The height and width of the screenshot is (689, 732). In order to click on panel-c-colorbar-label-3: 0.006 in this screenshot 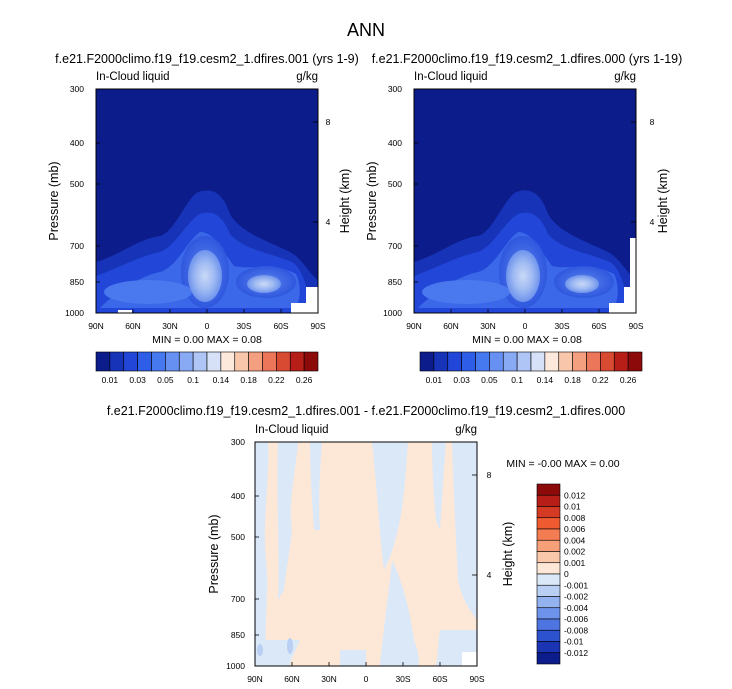, I will do `click(575, 529)`.